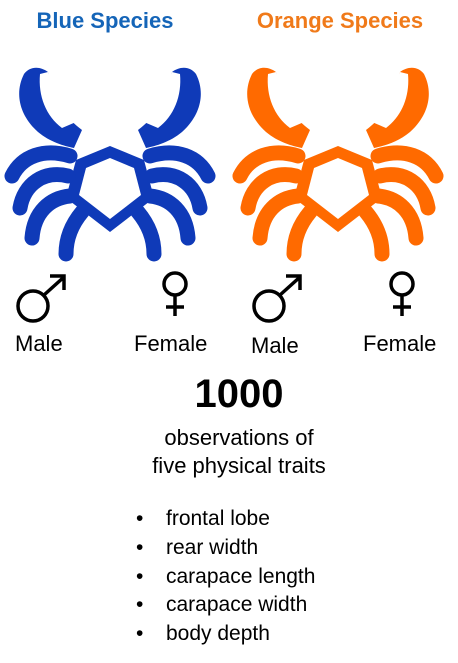 The height and width of the screenshot is (663, 458). Describe the element at coordinates (218, 518) in the screenshot. I see `trait-label: frontal lobe` at that location.